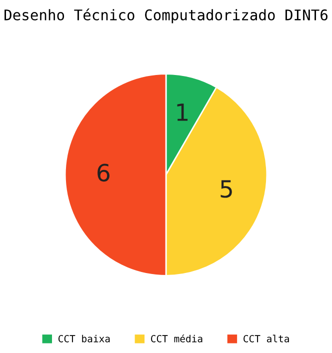  Describe the element at coordinates (176, 338) in the screenshot. I see `legend-label: CCT média` at that location.